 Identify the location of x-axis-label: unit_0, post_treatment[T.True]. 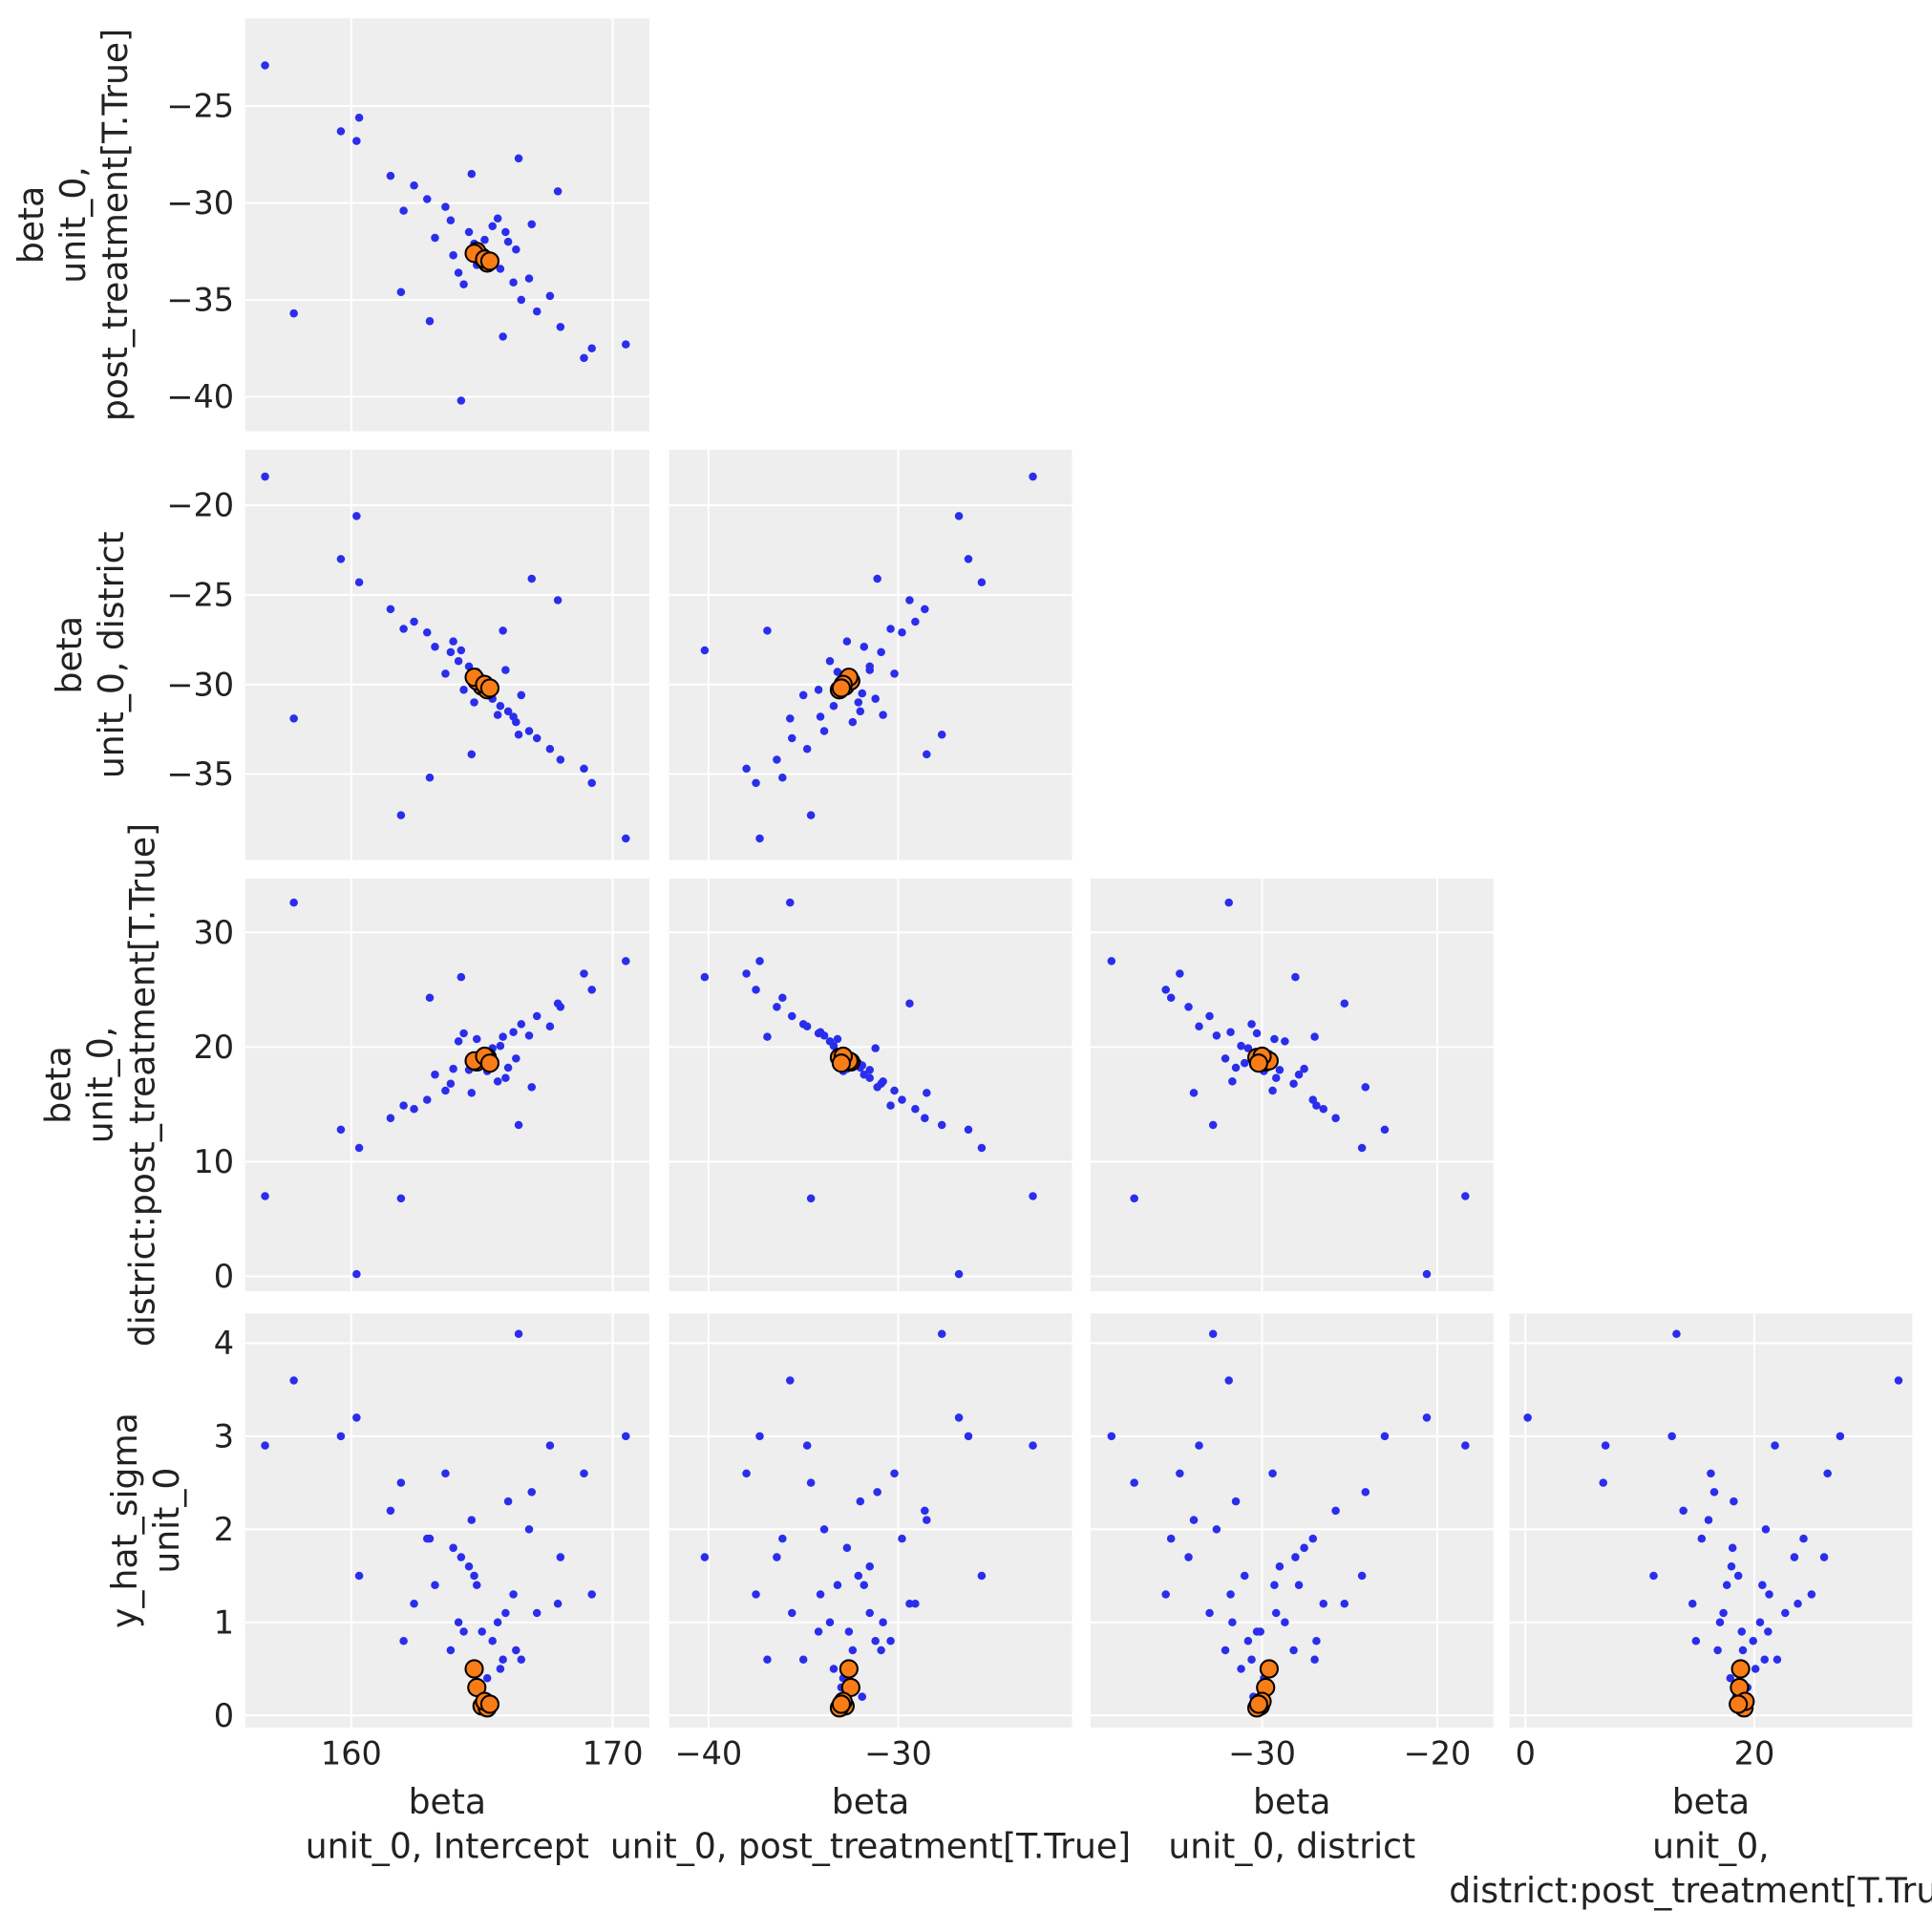
(870, 1846).